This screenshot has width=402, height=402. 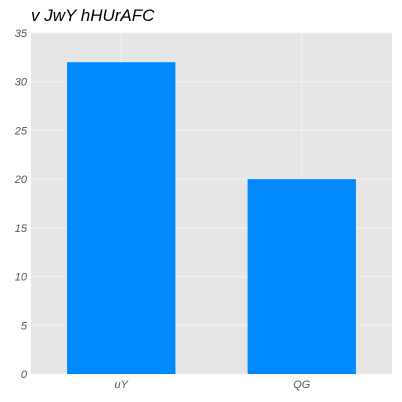 I want to click on y-tick-label: 20, so click(x=21, y=180).